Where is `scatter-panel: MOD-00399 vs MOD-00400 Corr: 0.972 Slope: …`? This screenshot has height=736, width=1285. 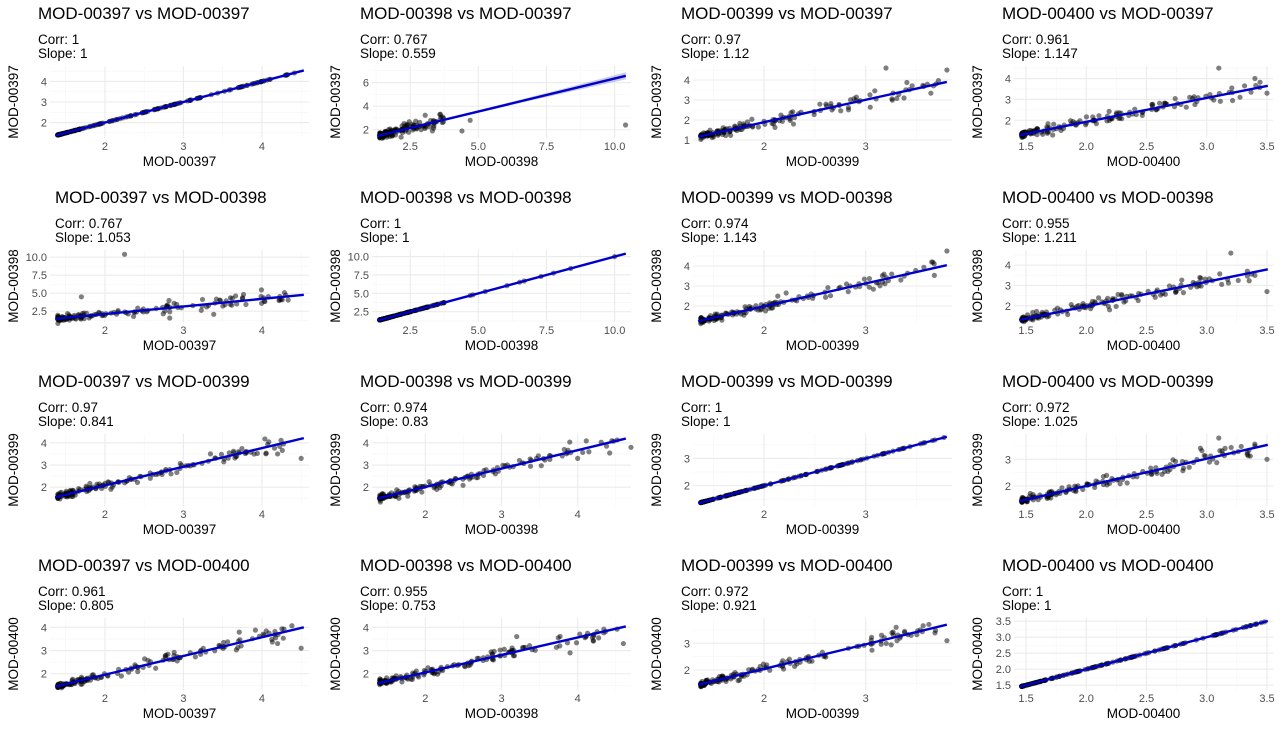
scatter-panel: MOD-00399 vs MOD-00400 Corr: 0.972 Slope: … is located at coordinates (803, 644).